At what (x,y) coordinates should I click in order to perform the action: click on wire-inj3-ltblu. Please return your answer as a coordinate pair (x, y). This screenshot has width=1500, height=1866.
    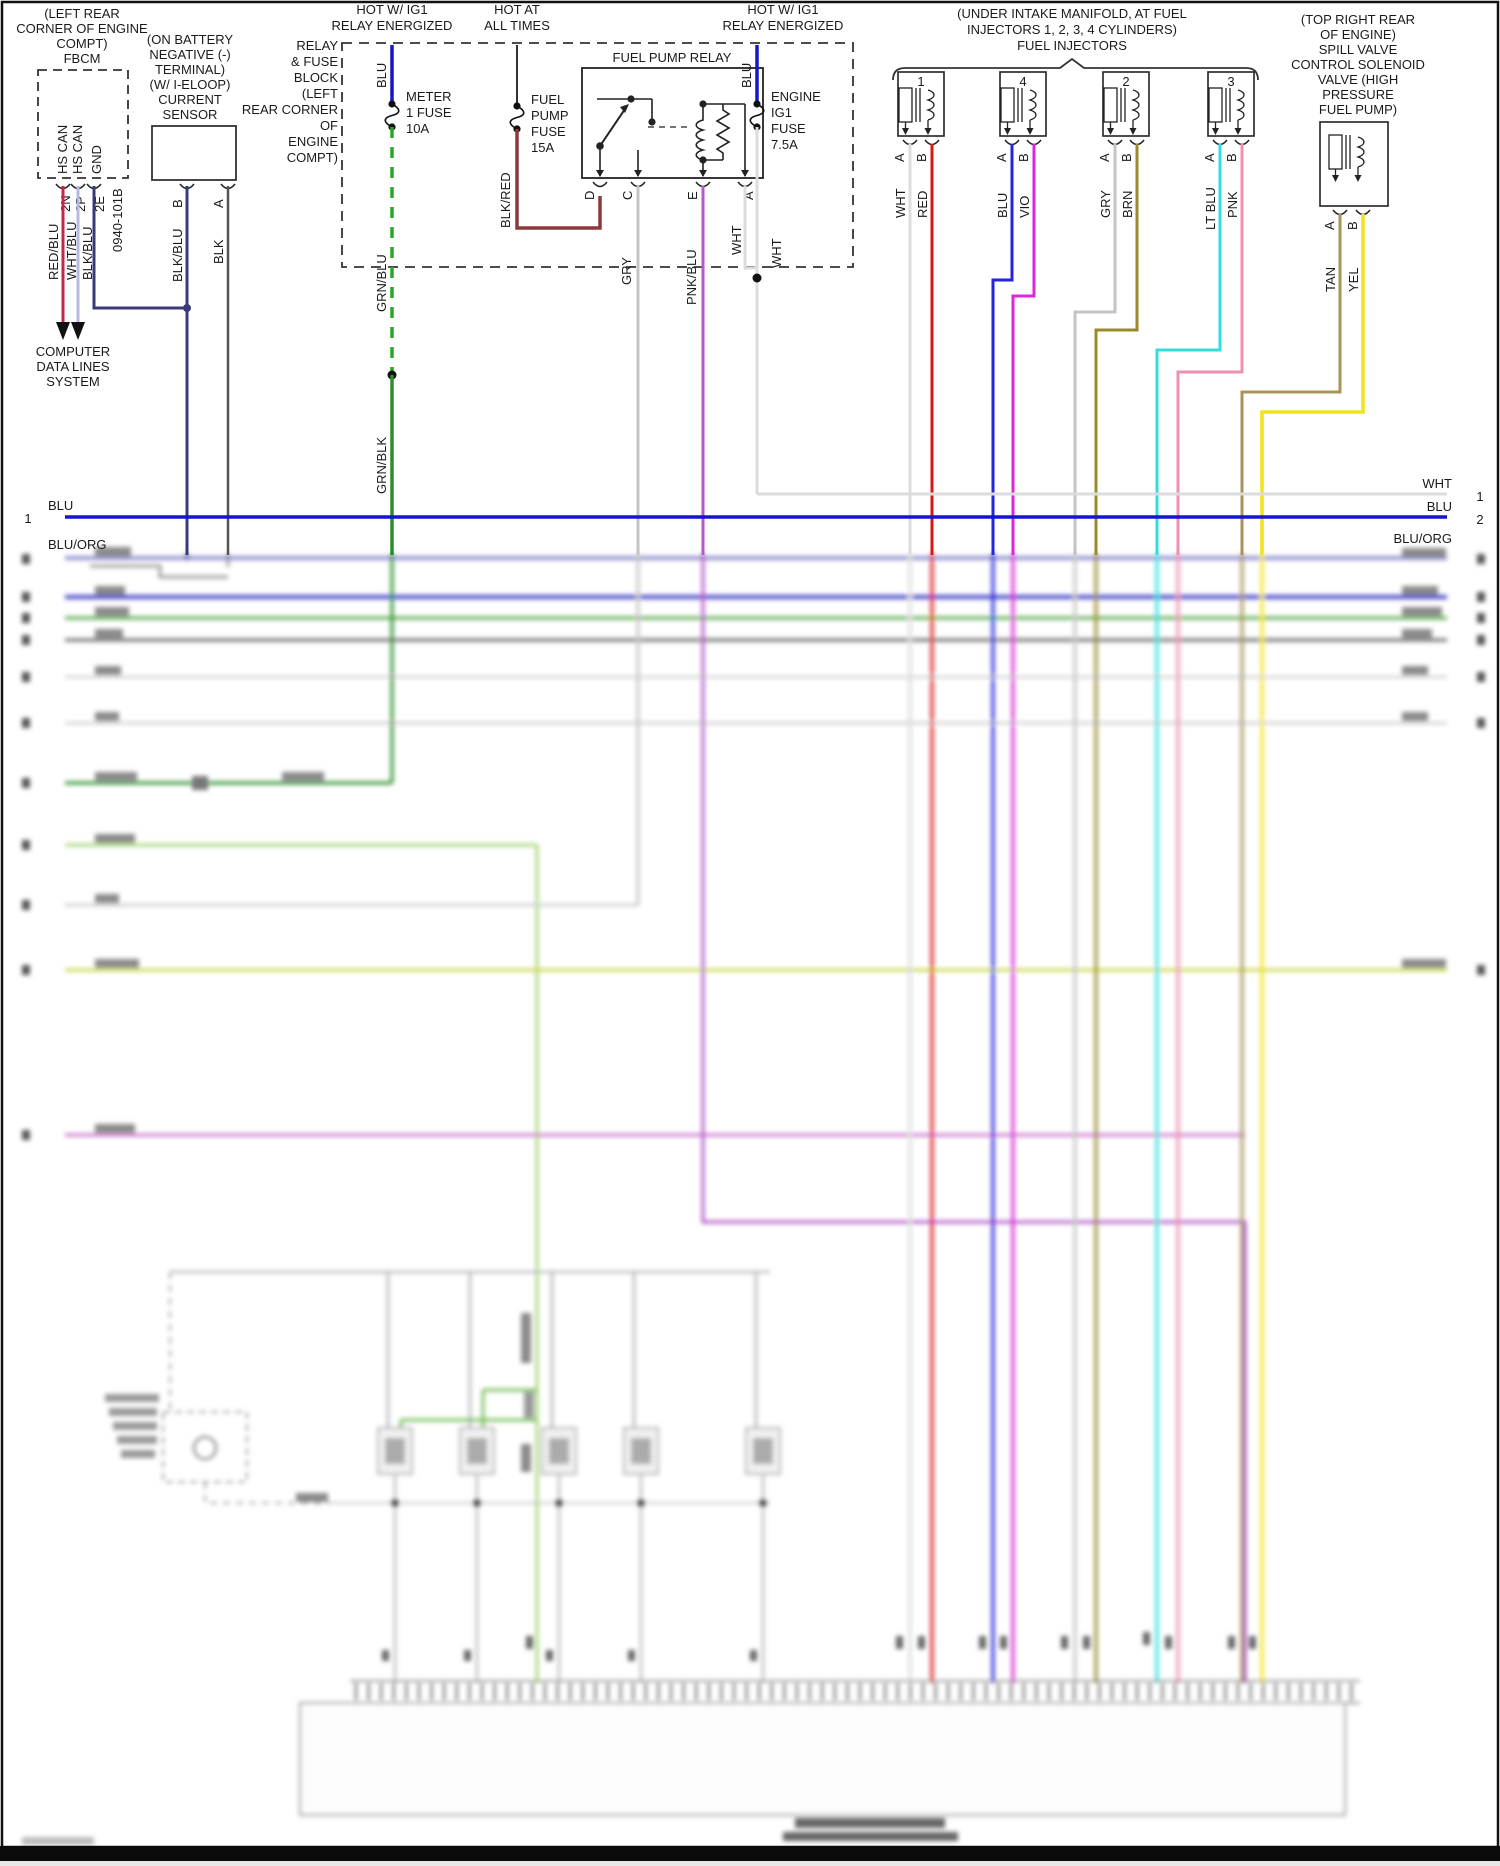
    Looking at the image, I should click on (1188, 349).